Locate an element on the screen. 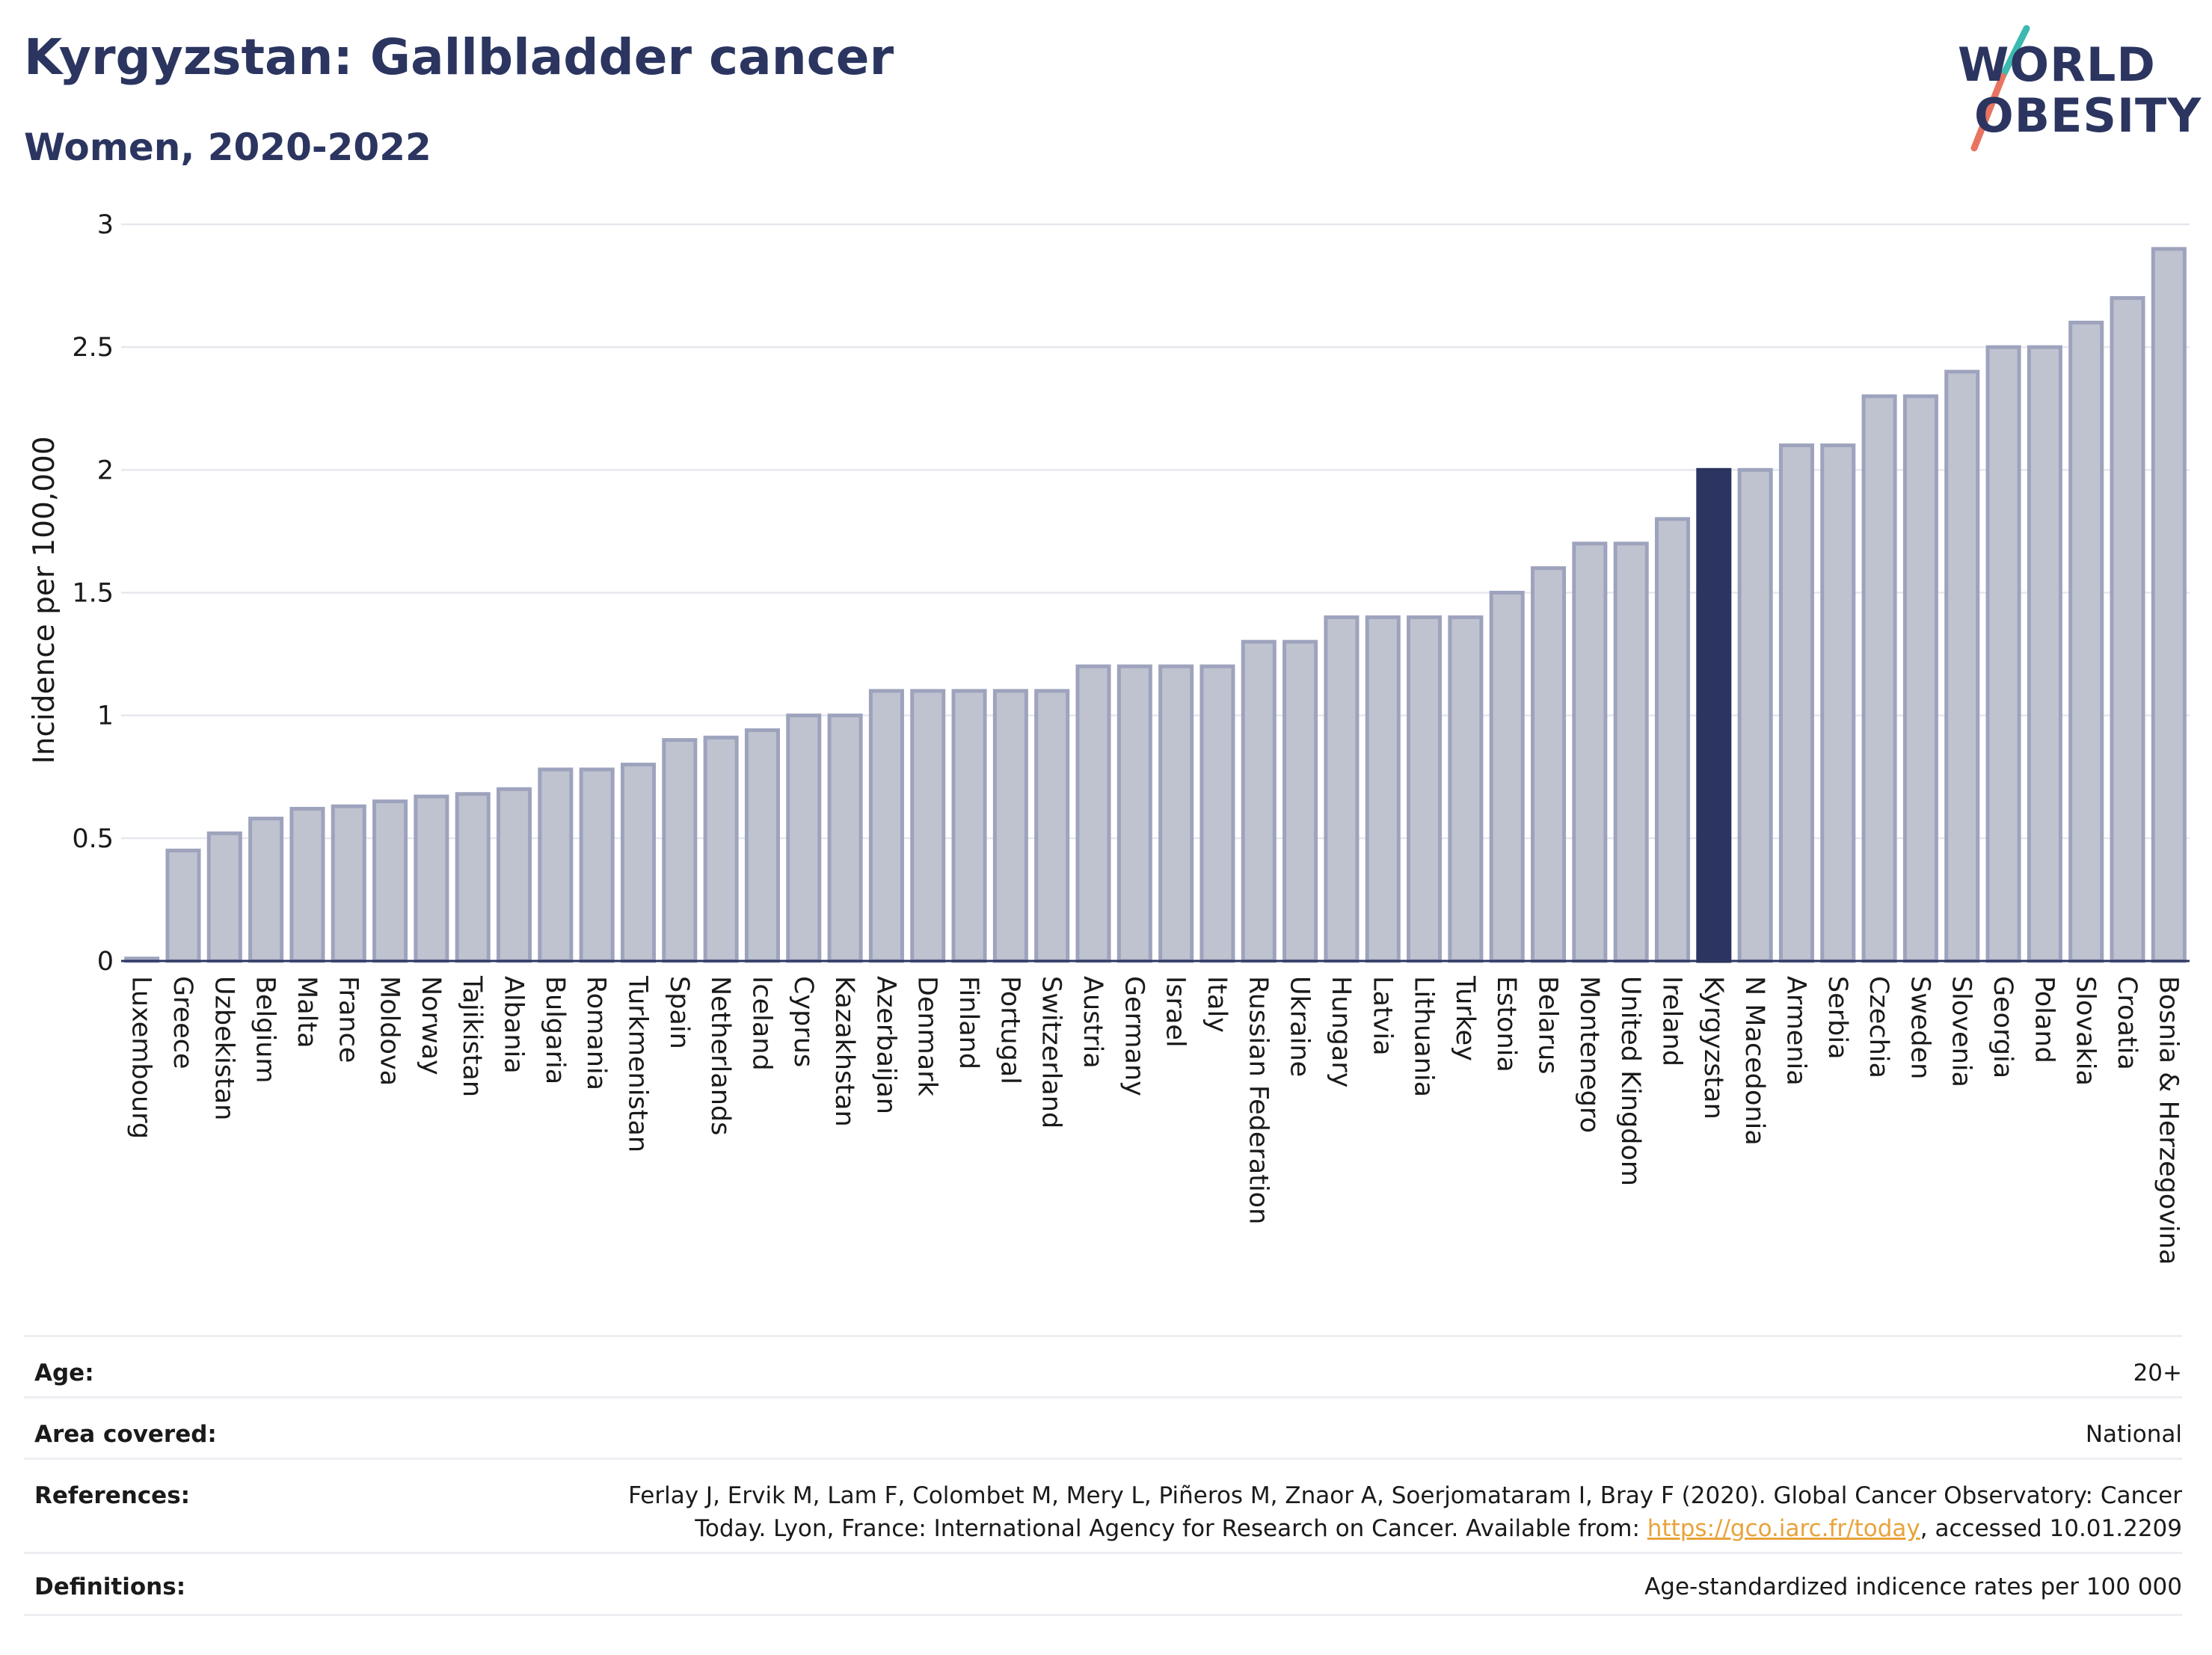 This screenshot has width=2212, height=1655. x-tick-label: N Macedonia is located at coordinates (1754, 1061).